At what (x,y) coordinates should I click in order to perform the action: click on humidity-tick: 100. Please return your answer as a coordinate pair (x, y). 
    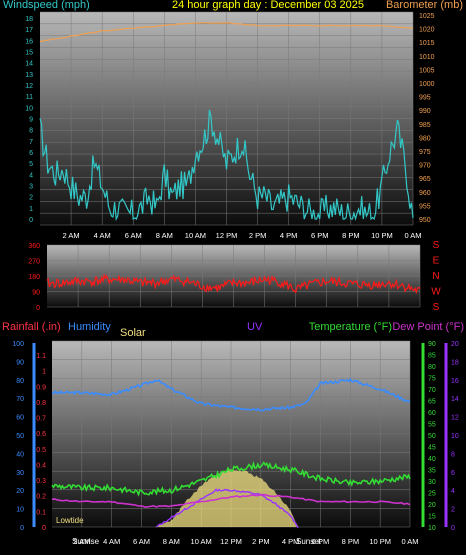
    Looking at the image, I should click on (18, 344).